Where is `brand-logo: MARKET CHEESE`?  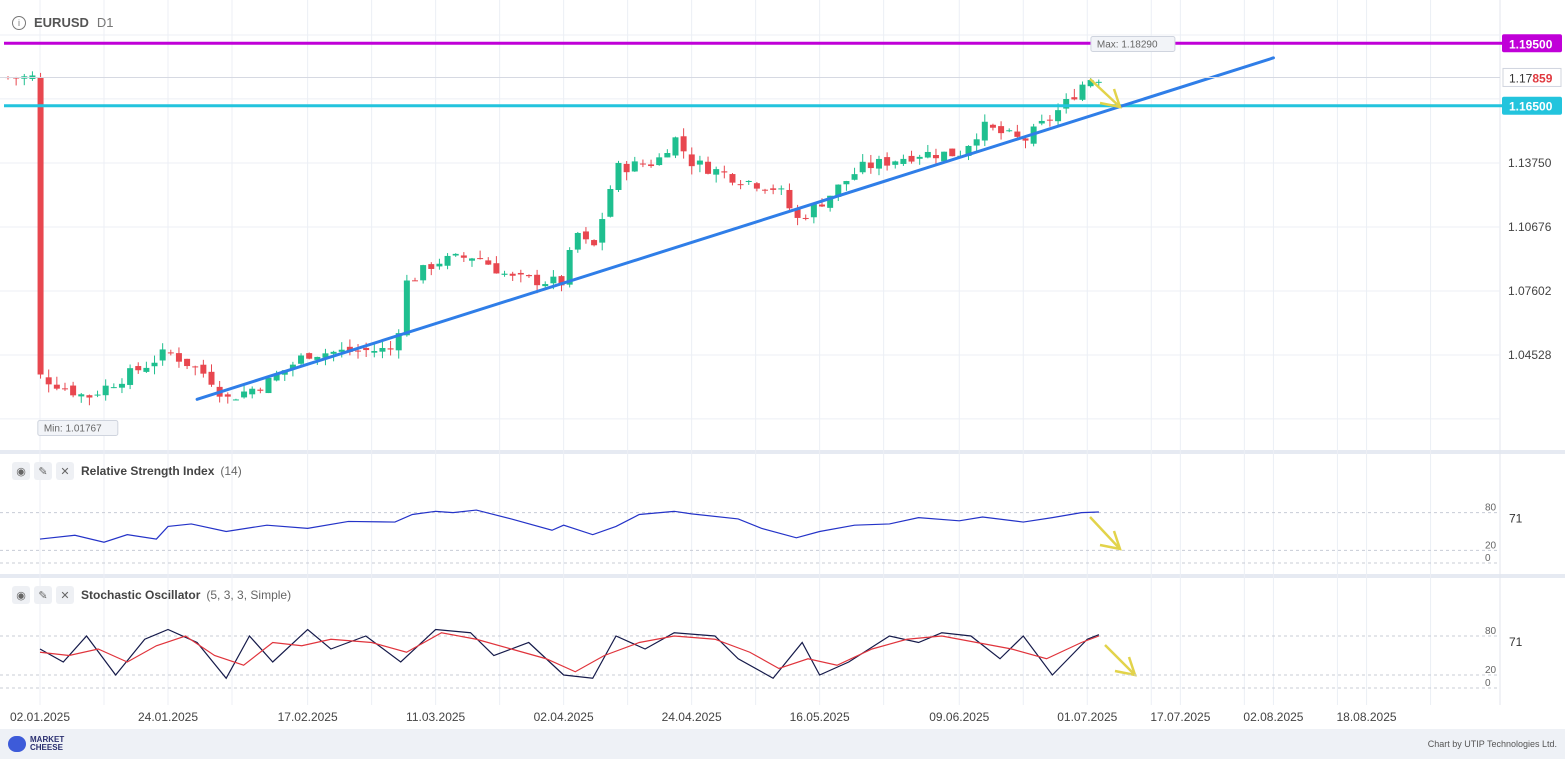
brand-logo: MARKET CHEESE is located at coordinates (36, 744).